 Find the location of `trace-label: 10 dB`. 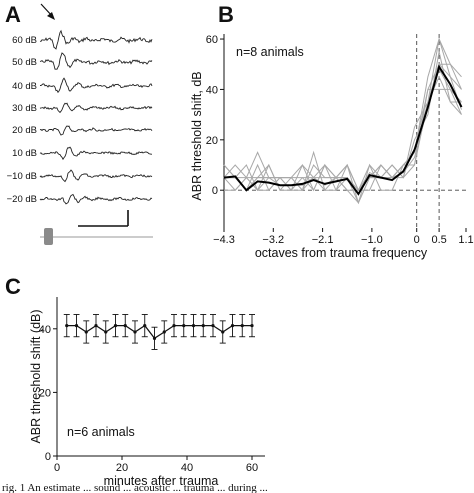

trace-label: 10 dB is located at coordinates (24, 153).